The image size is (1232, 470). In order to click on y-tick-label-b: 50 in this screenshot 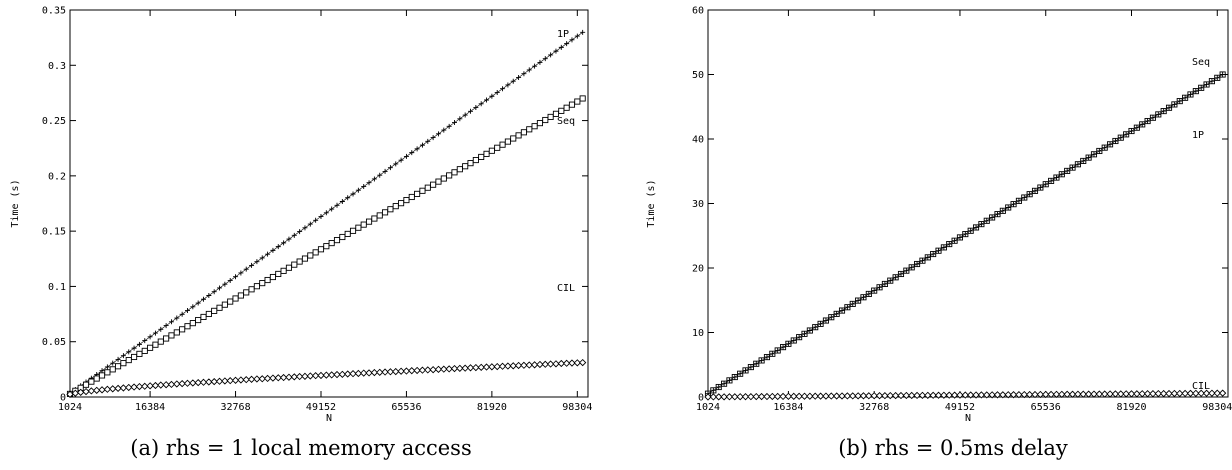, I will do `click(698, 75)`.